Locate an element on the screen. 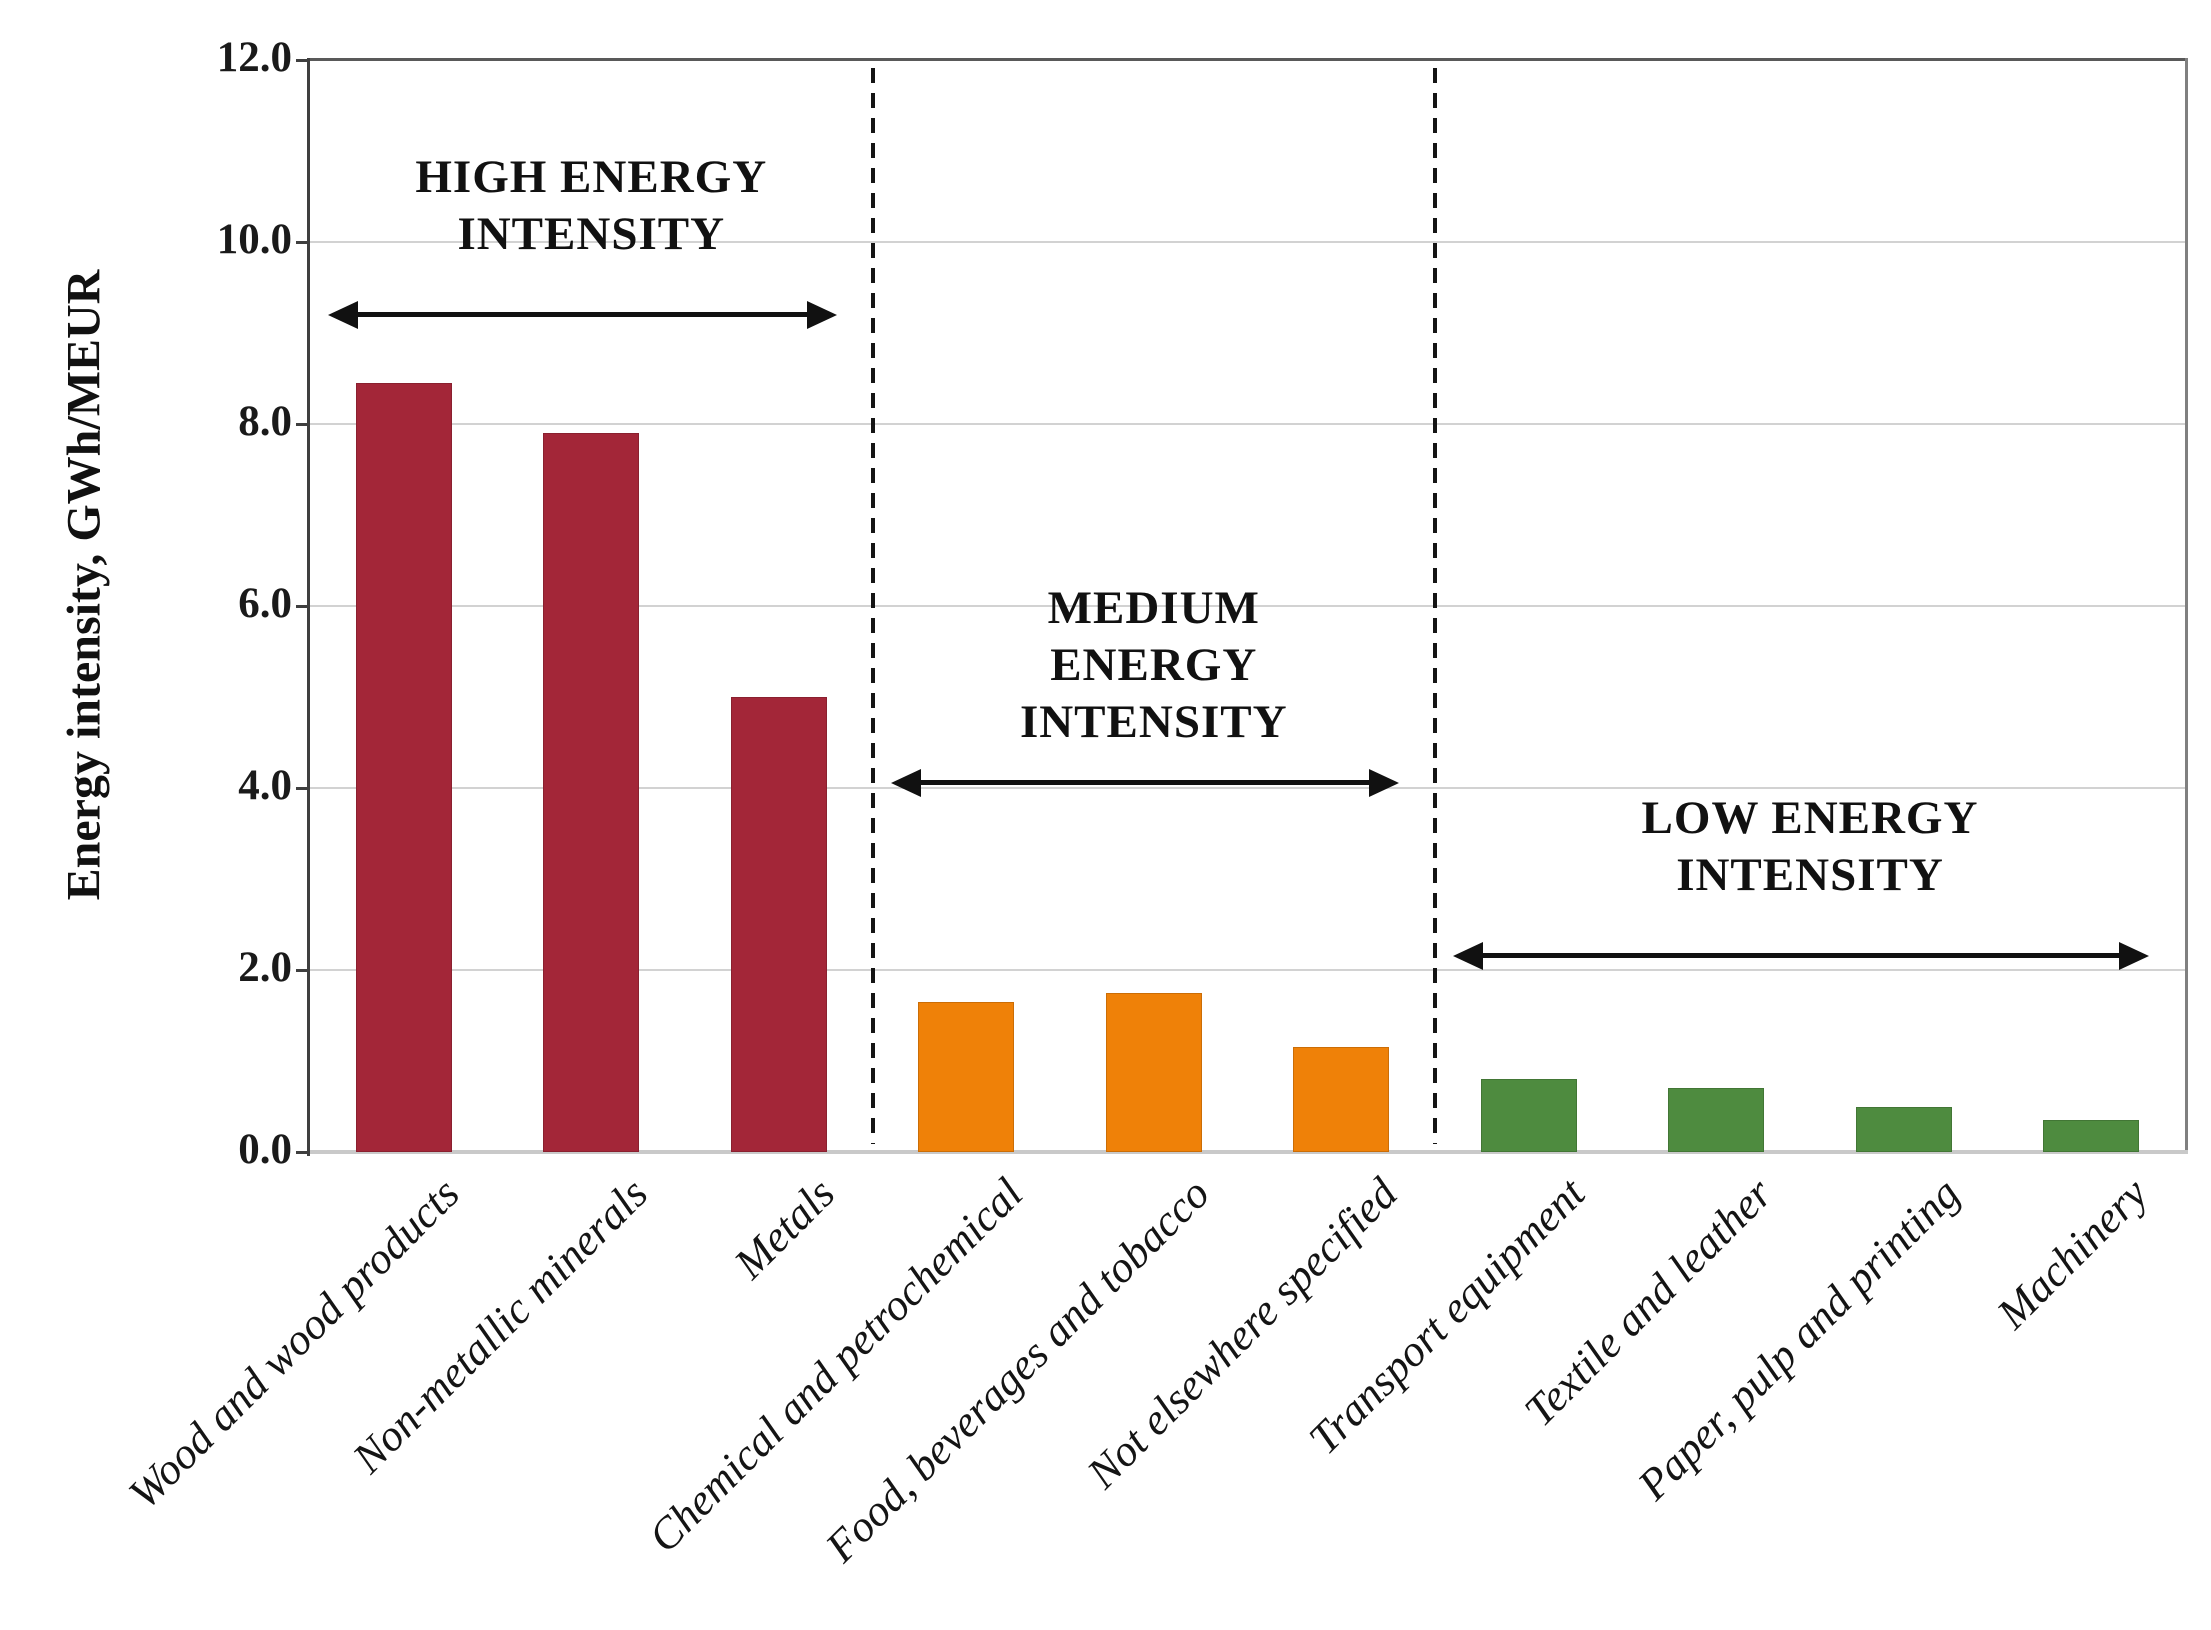 The width and height of the screenshot is (2211, 1630). group-annotation-low: LOW ENERGY INTENSITY is located at coordinates (1810, 847).